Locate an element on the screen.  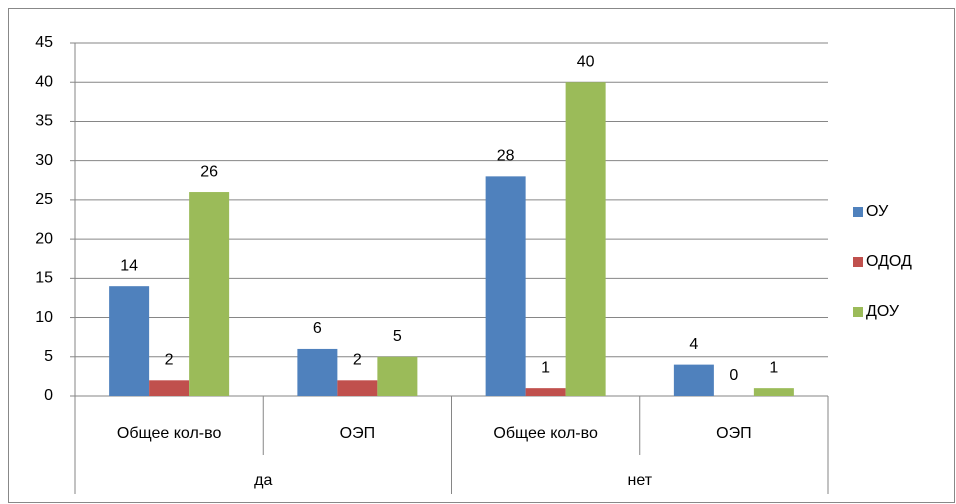
y-tick-label: 30 is located at coordinates (44, 160).